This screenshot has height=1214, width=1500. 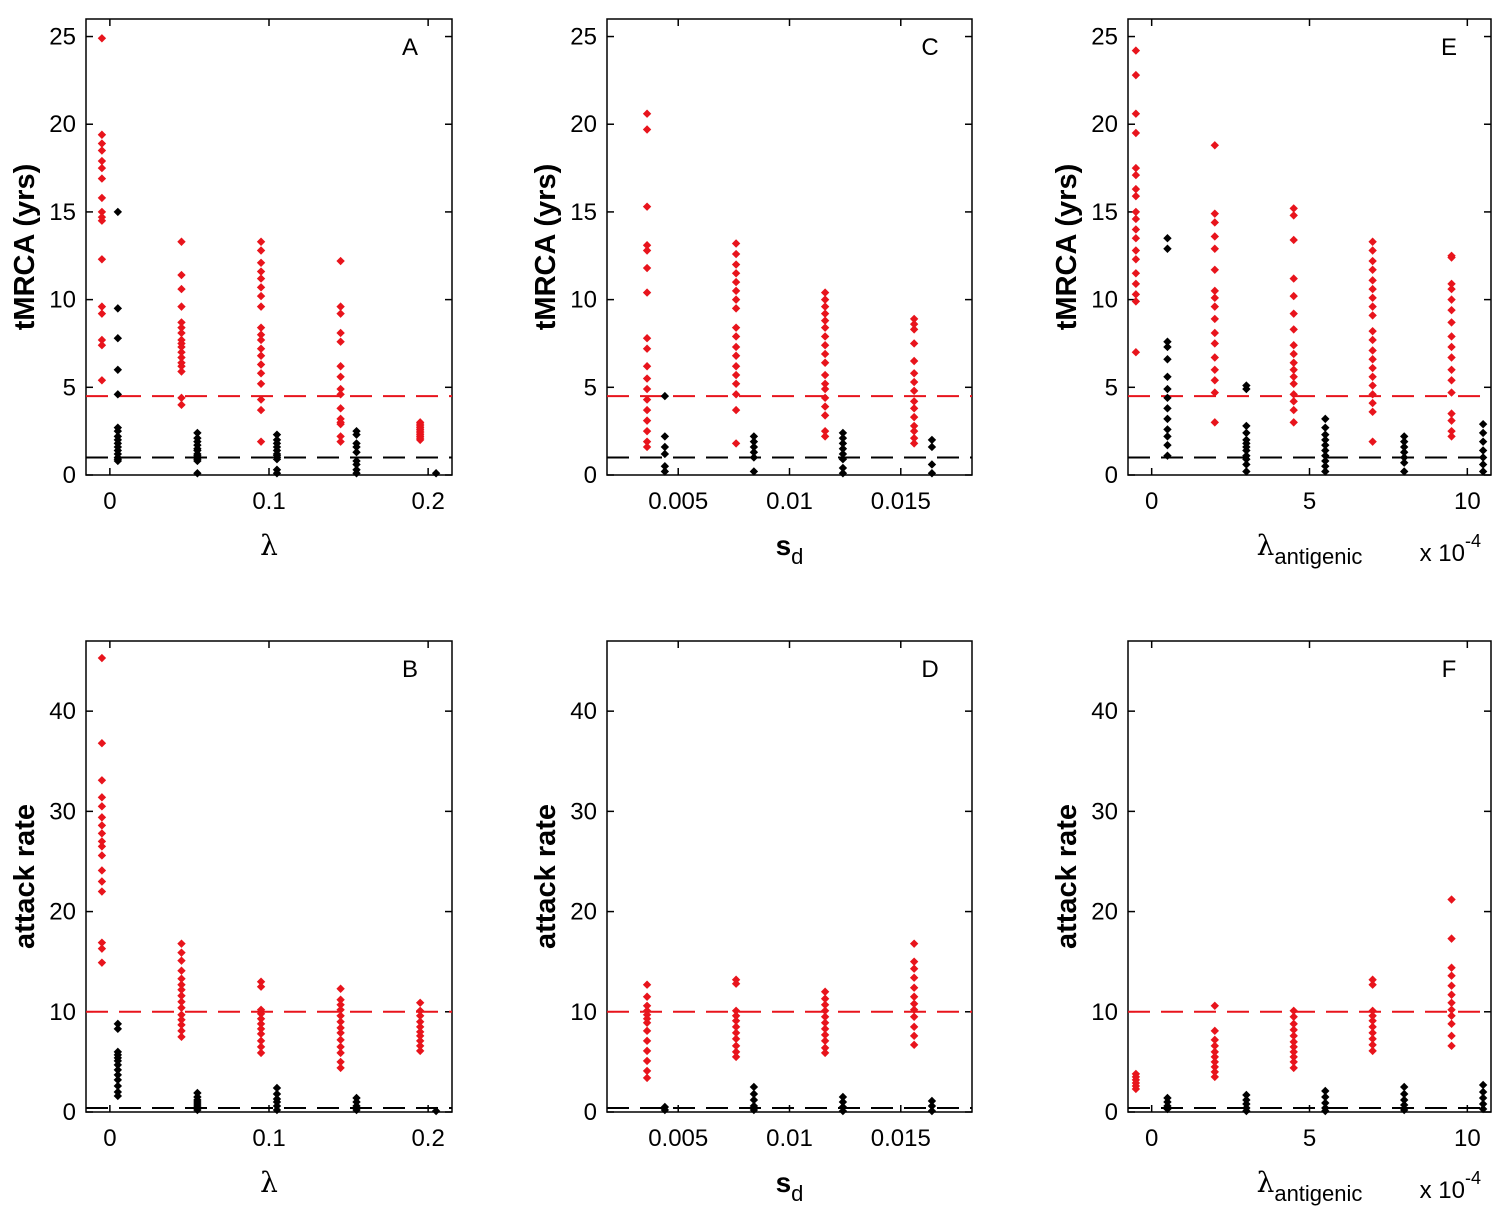 I want to click on y-axis-label: tMRCA (yrs), so click(x=25, y=247).